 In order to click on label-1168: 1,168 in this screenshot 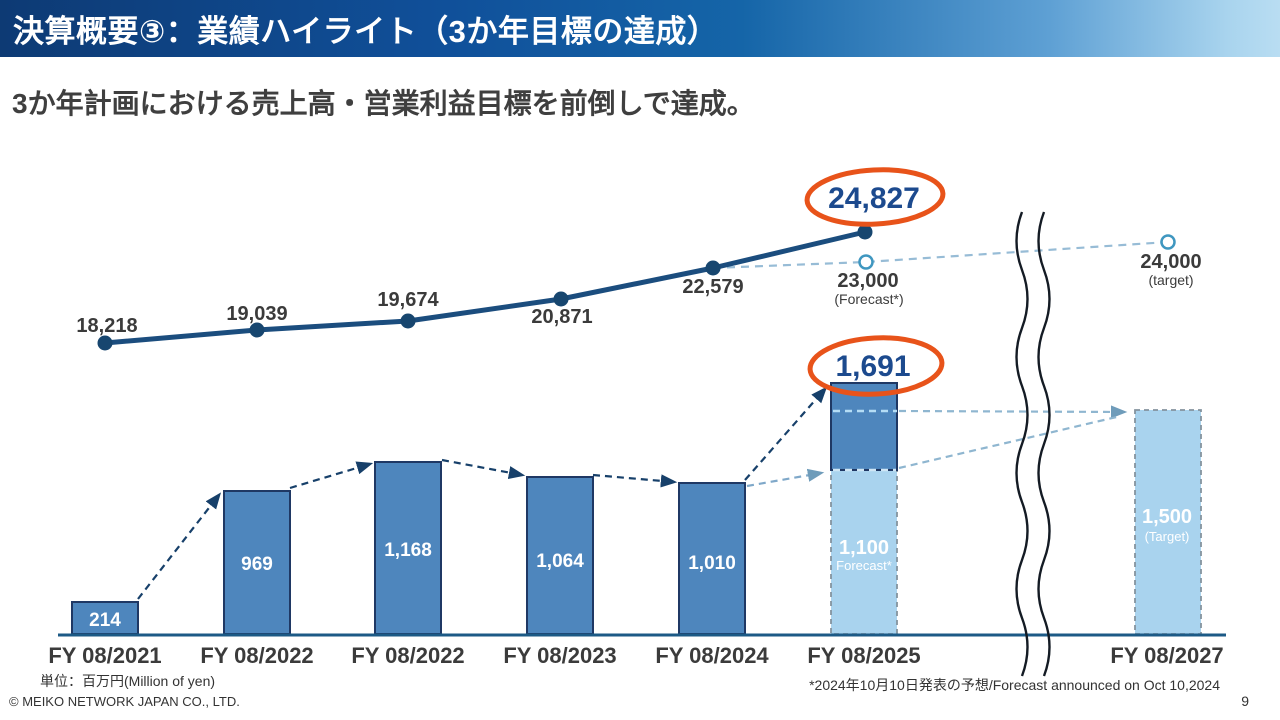, I will do `click(408, 550)`.